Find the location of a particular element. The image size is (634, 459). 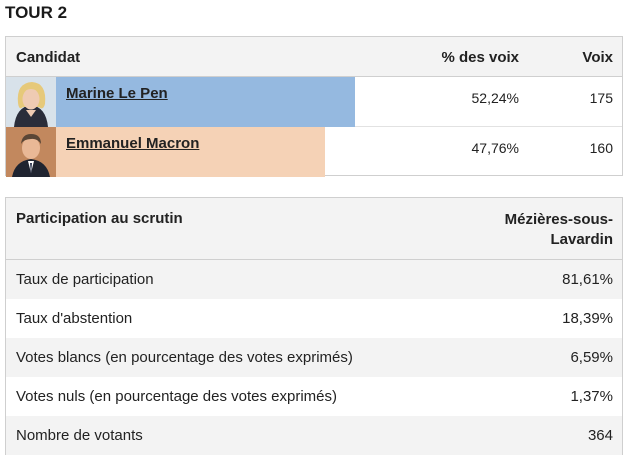

candidate-photo-le-pen is located at coordinates (31, 102).